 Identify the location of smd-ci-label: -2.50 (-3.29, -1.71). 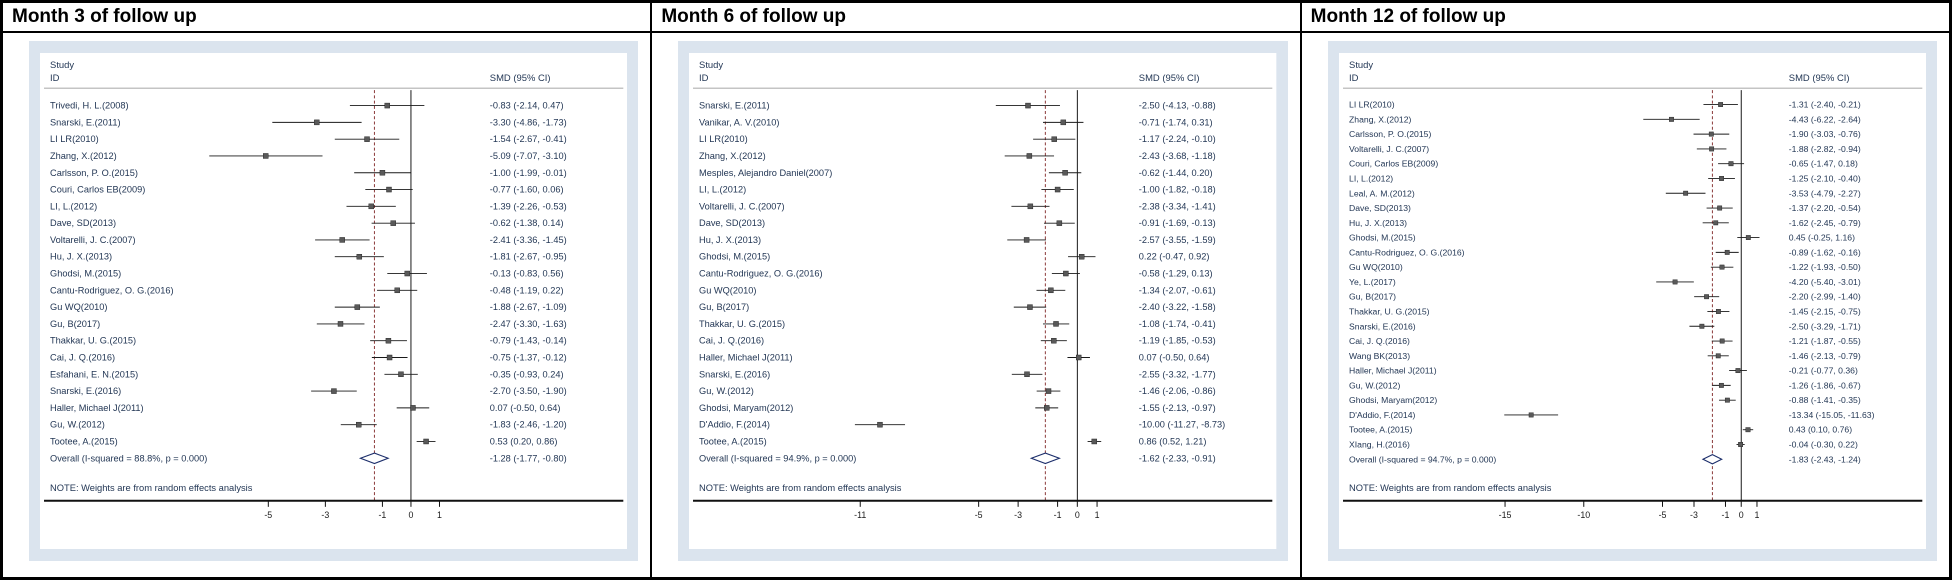
(1824, 326).